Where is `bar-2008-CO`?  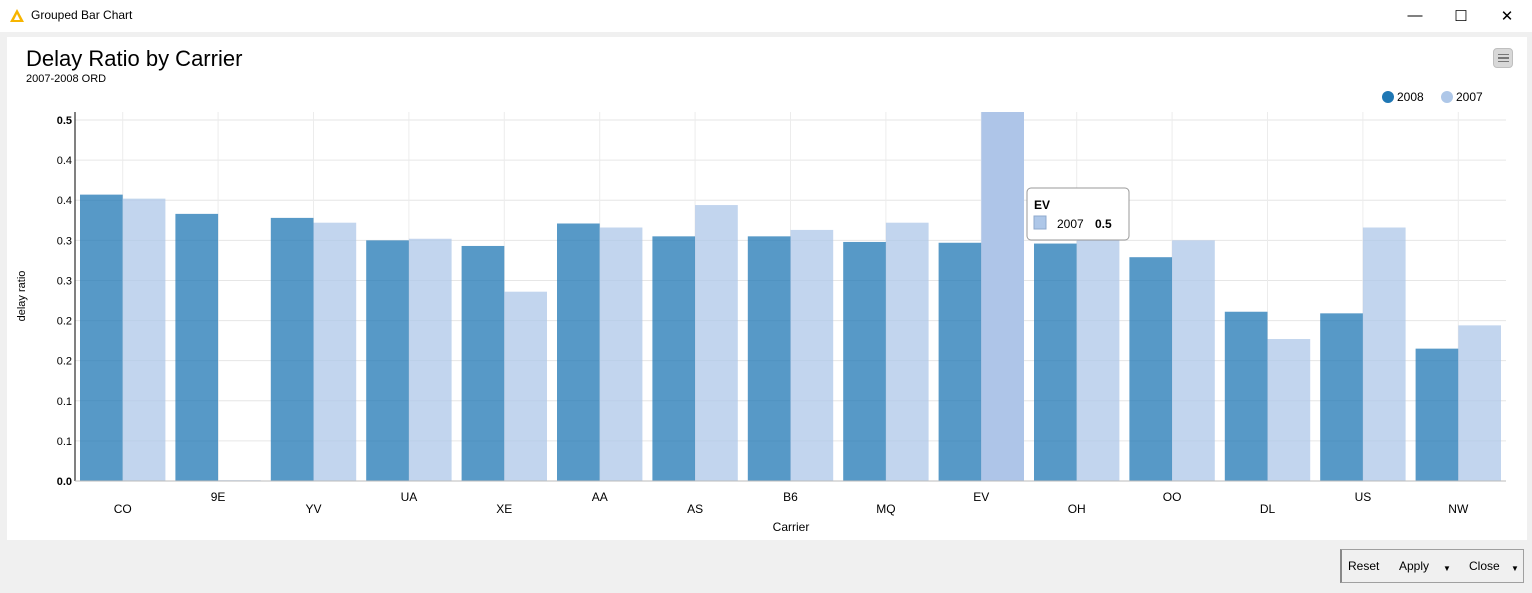 bar-2008-CO is located at coordinates (101, 338).